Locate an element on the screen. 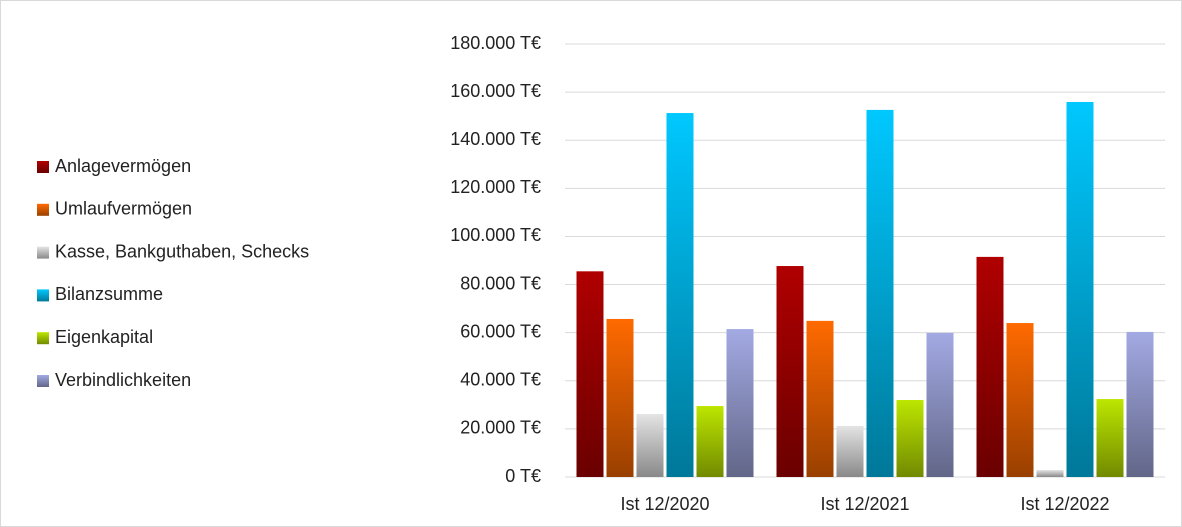  y-tick-label: 180.000 T€ is located at coordinates (495, 43).